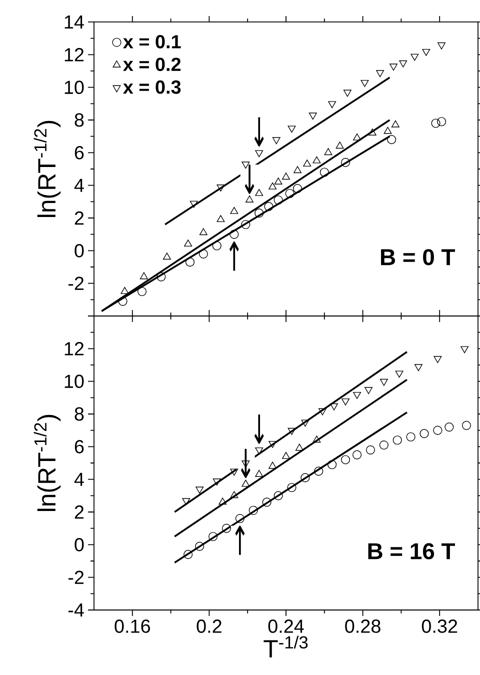  Describe the element at coordinates (152, 41) in the screenshot. I see `legend-label: x = 0.1` at that location.